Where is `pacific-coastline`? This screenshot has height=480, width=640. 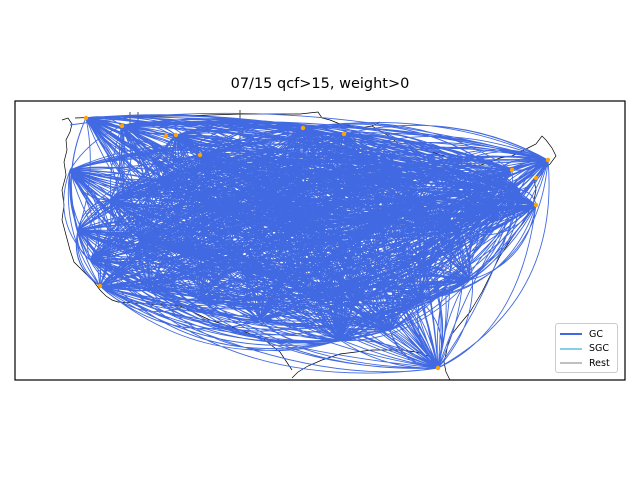 pacific-coastline is located at coordinates (90, 210).